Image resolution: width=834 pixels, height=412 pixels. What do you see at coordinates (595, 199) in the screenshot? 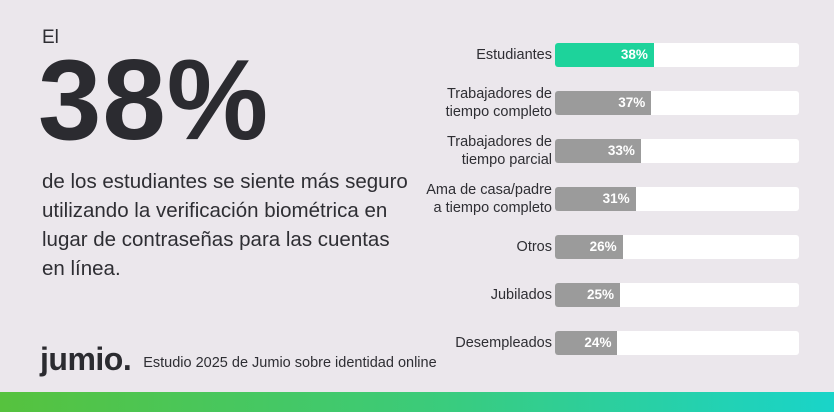
I see `bar: 31%` at bounding box center [595, 199].